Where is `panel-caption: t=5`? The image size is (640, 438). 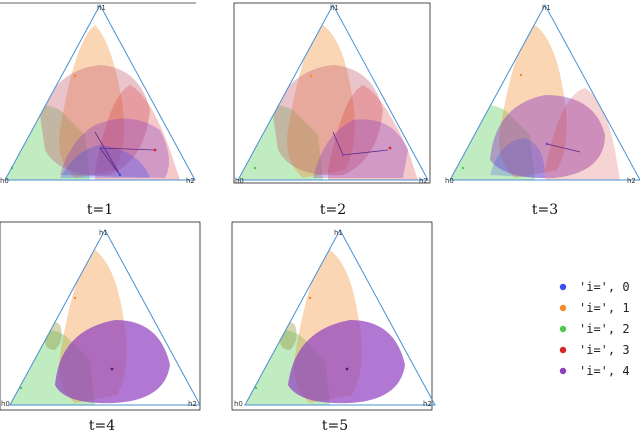
panel-caption: t=5 is located at coordinates (335, 426).